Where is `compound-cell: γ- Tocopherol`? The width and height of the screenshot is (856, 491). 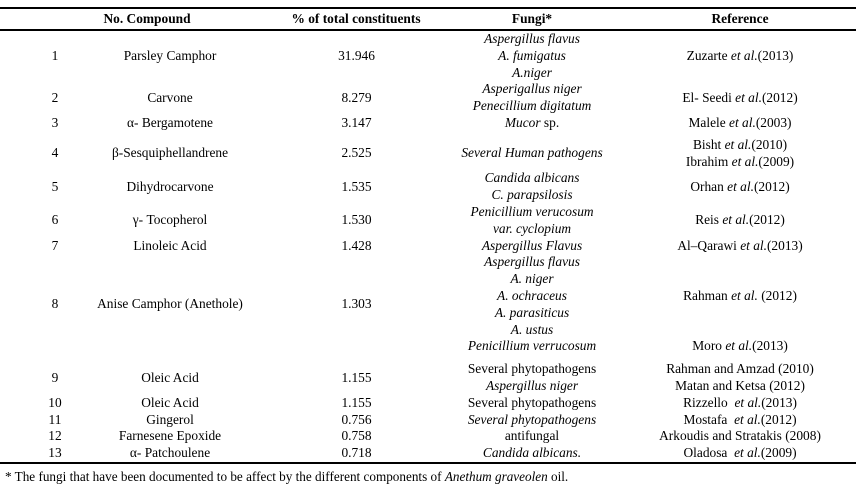
compound-cell: γ- Tocopherol is located at coordinates (170, 220).